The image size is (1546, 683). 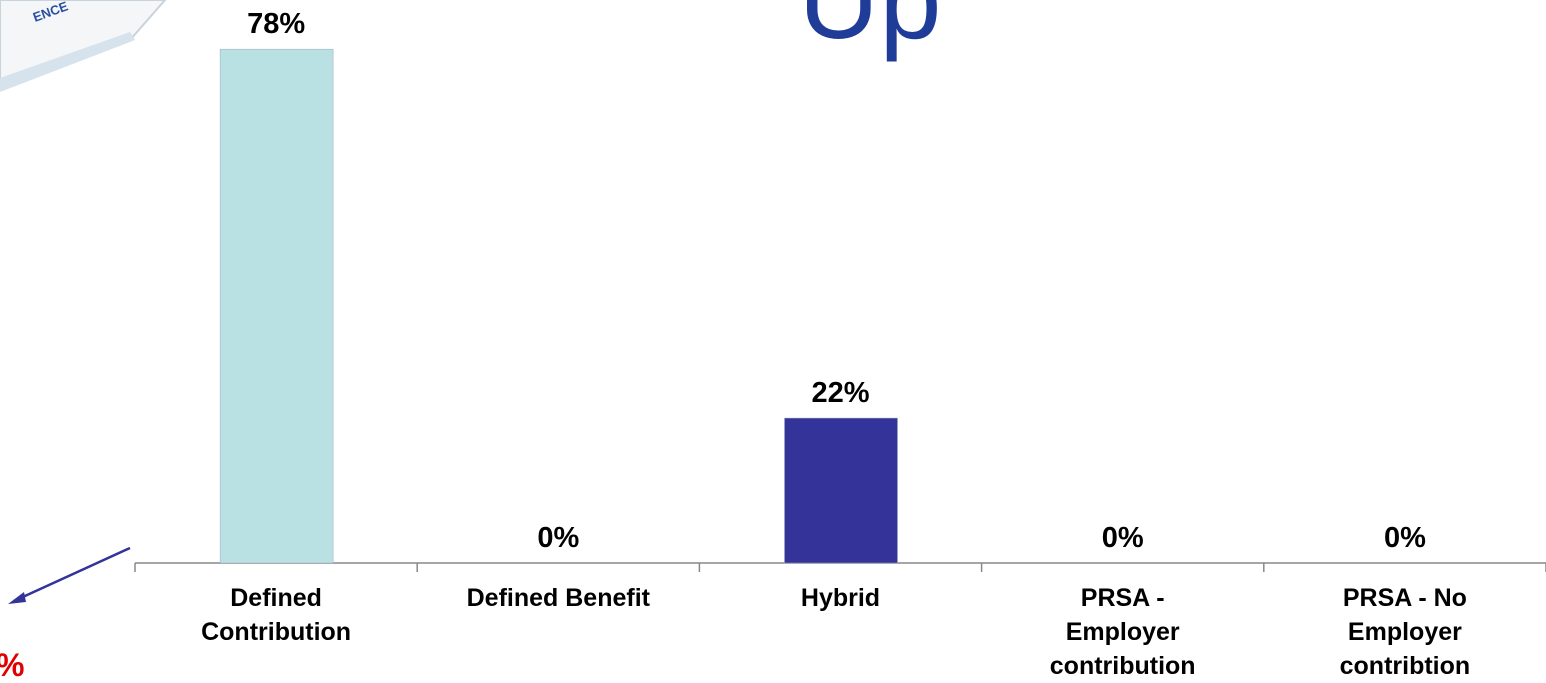 I want to click on value-label: 22%, so click(x=840, y=393).